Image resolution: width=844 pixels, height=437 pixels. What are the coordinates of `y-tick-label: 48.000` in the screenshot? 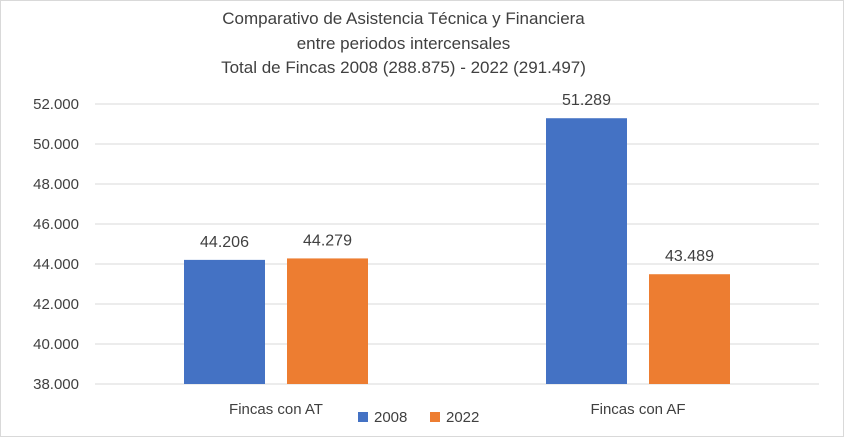 It's located at (56, 184).